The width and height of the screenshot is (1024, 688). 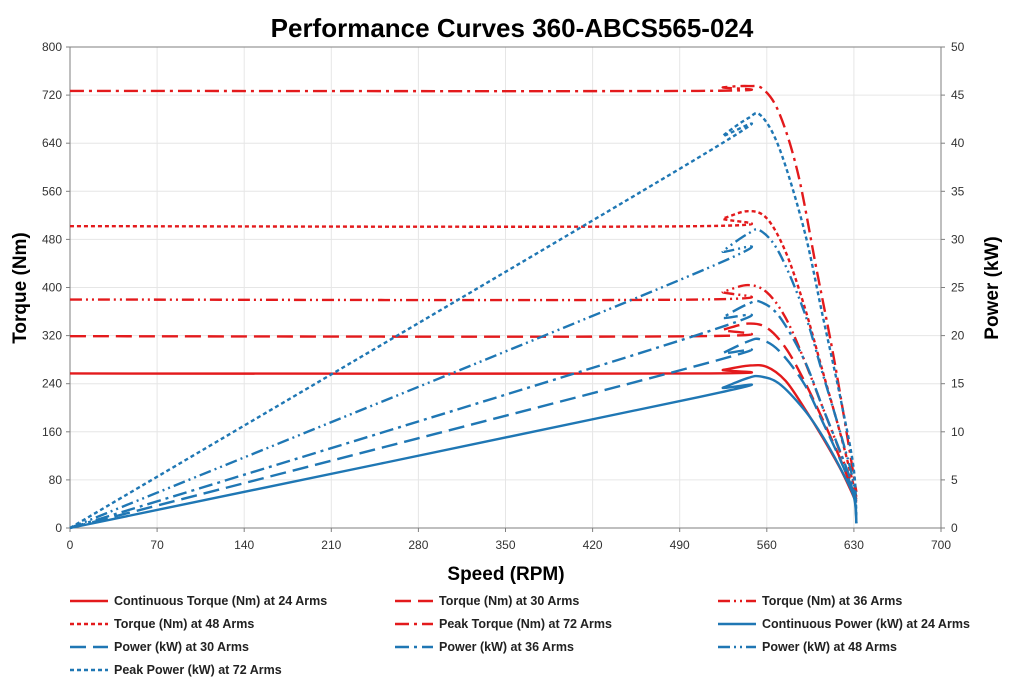 What do you see at coordinates (992, 287) in the screenshot?
I see `y2-axis-title: Power (kW)` at bounding box center [992, 287].